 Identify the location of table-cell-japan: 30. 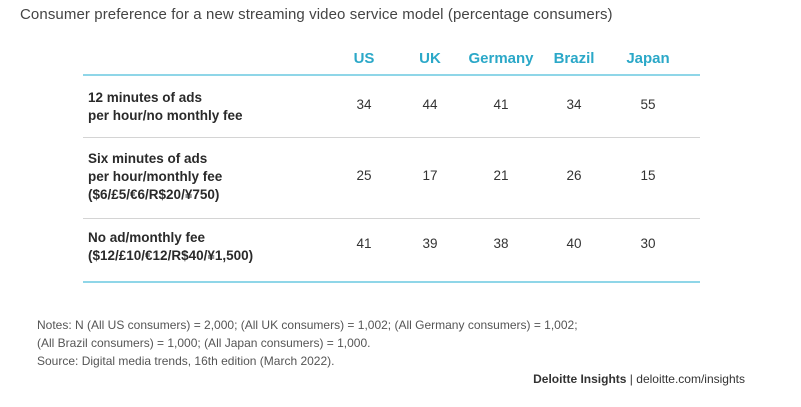
(648, 243).